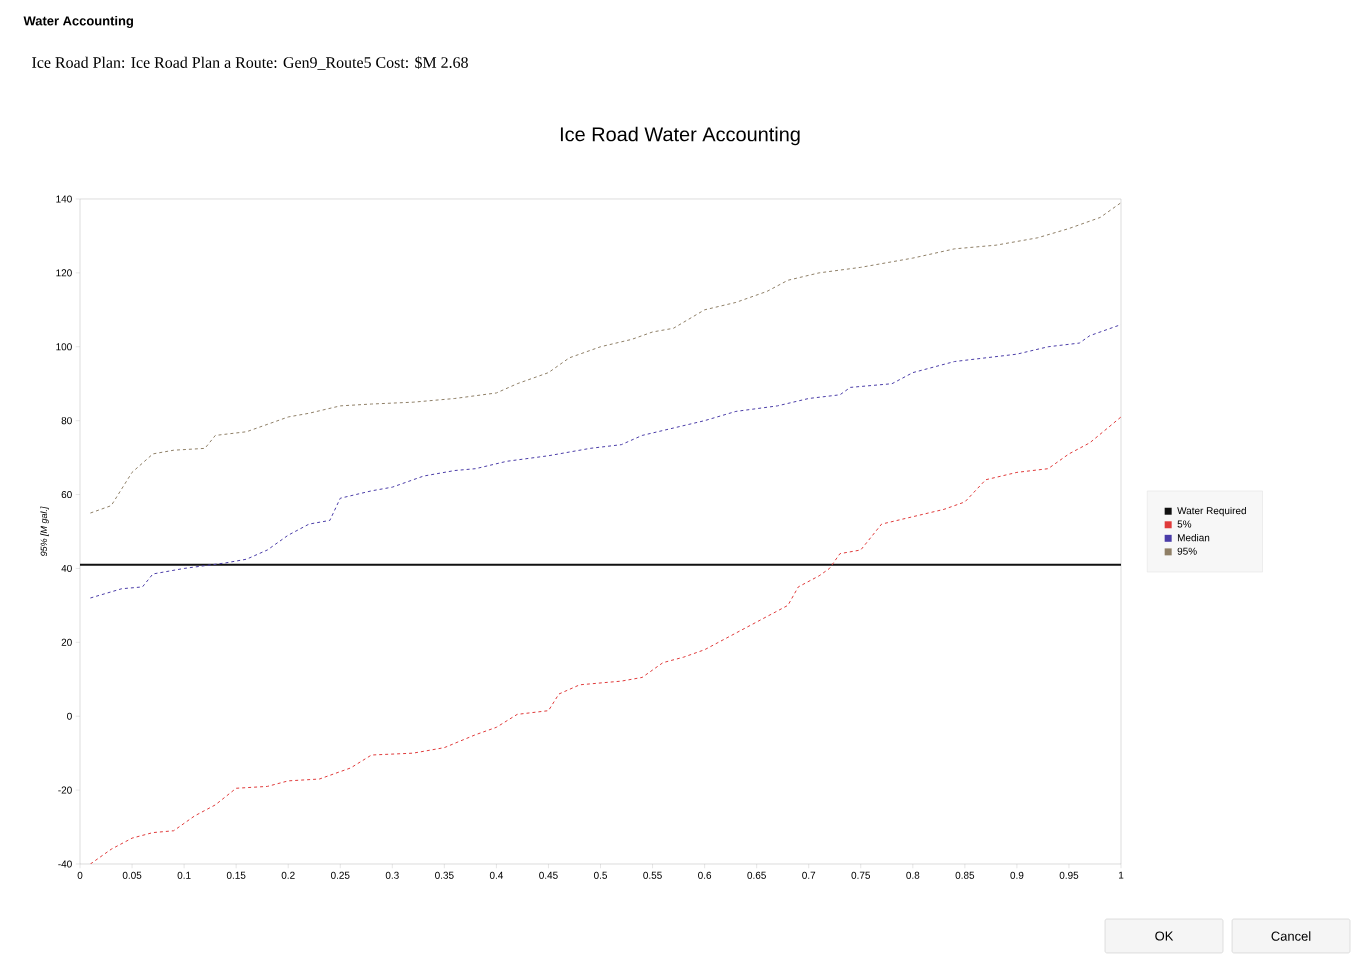  Describe the element at coordinates (288, 875) in the screenshot. I see `x-tick-label: 0.2` at that location.